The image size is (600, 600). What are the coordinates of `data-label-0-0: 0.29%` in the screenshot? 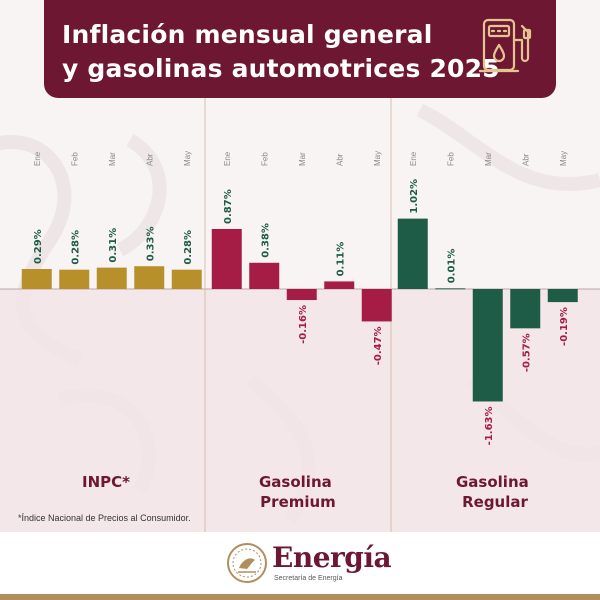 It's located at (38, 246).